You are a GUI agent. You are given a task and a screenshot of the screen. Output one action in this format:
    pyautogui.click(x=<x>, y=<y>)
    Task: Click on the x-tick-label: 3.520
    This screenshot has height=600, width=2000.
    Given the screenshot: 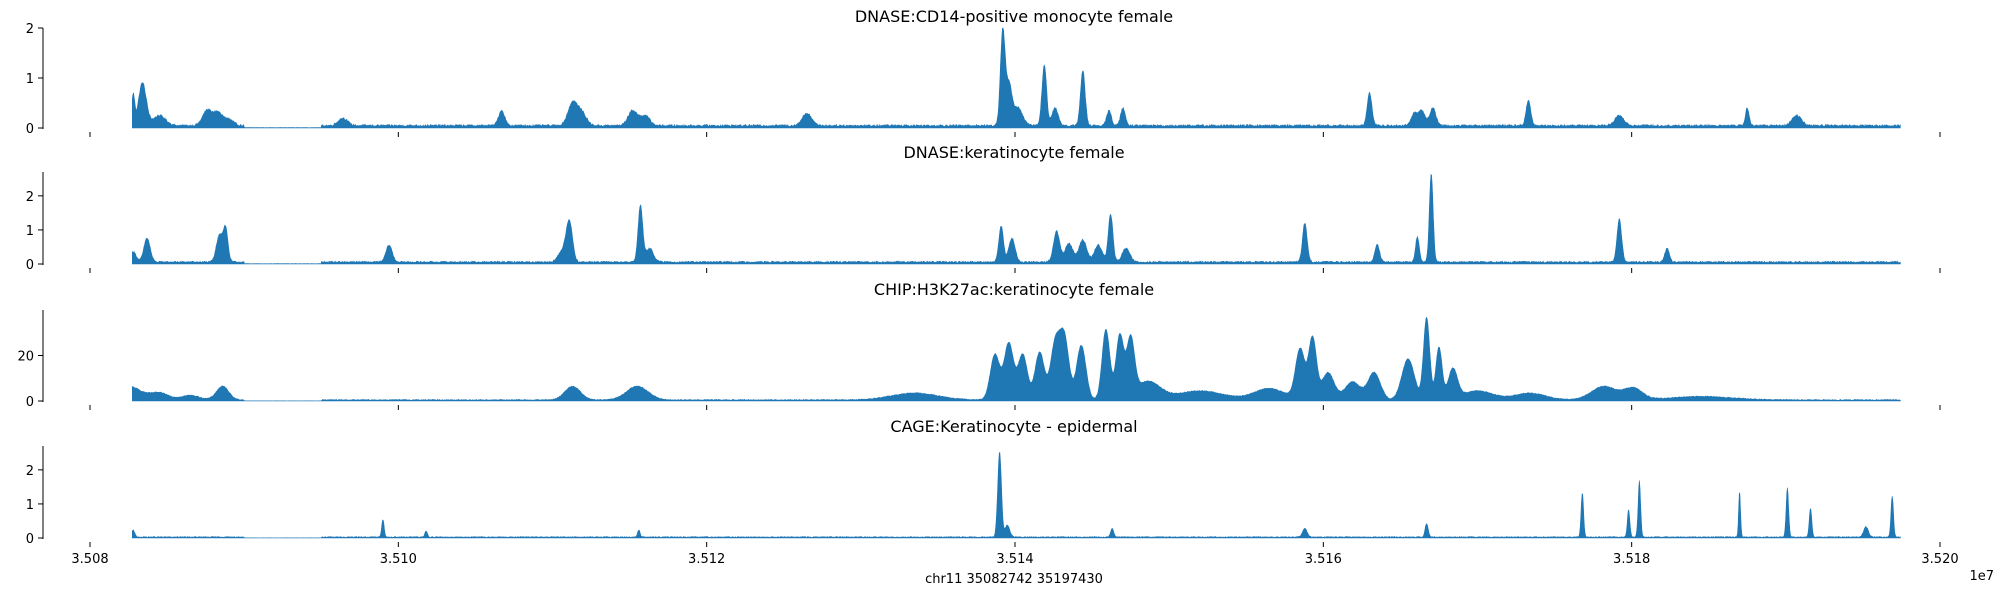 What is the action you would take?
    pyautogui.click(x=1939, y=559)
    